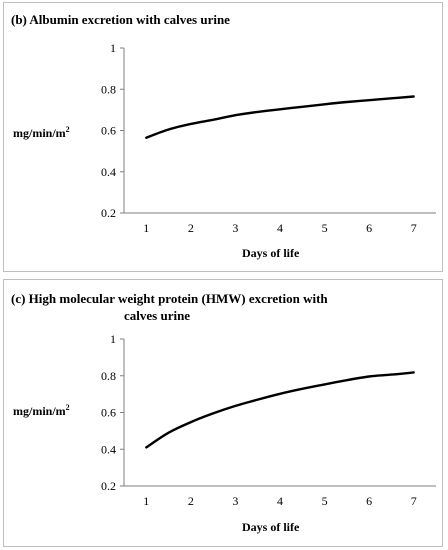 This screenshot has width=448, height=550. Describe the element at coordinates (120, 19) in the screenshot. I see `chart-title: (b) Albumin excretion with calves urine` at that location.